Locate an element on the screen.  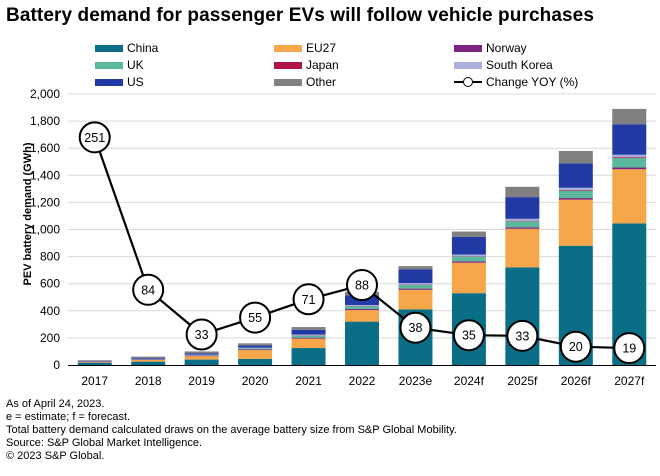
x-tick-label: 2025f is located at coordinates (522, 381).